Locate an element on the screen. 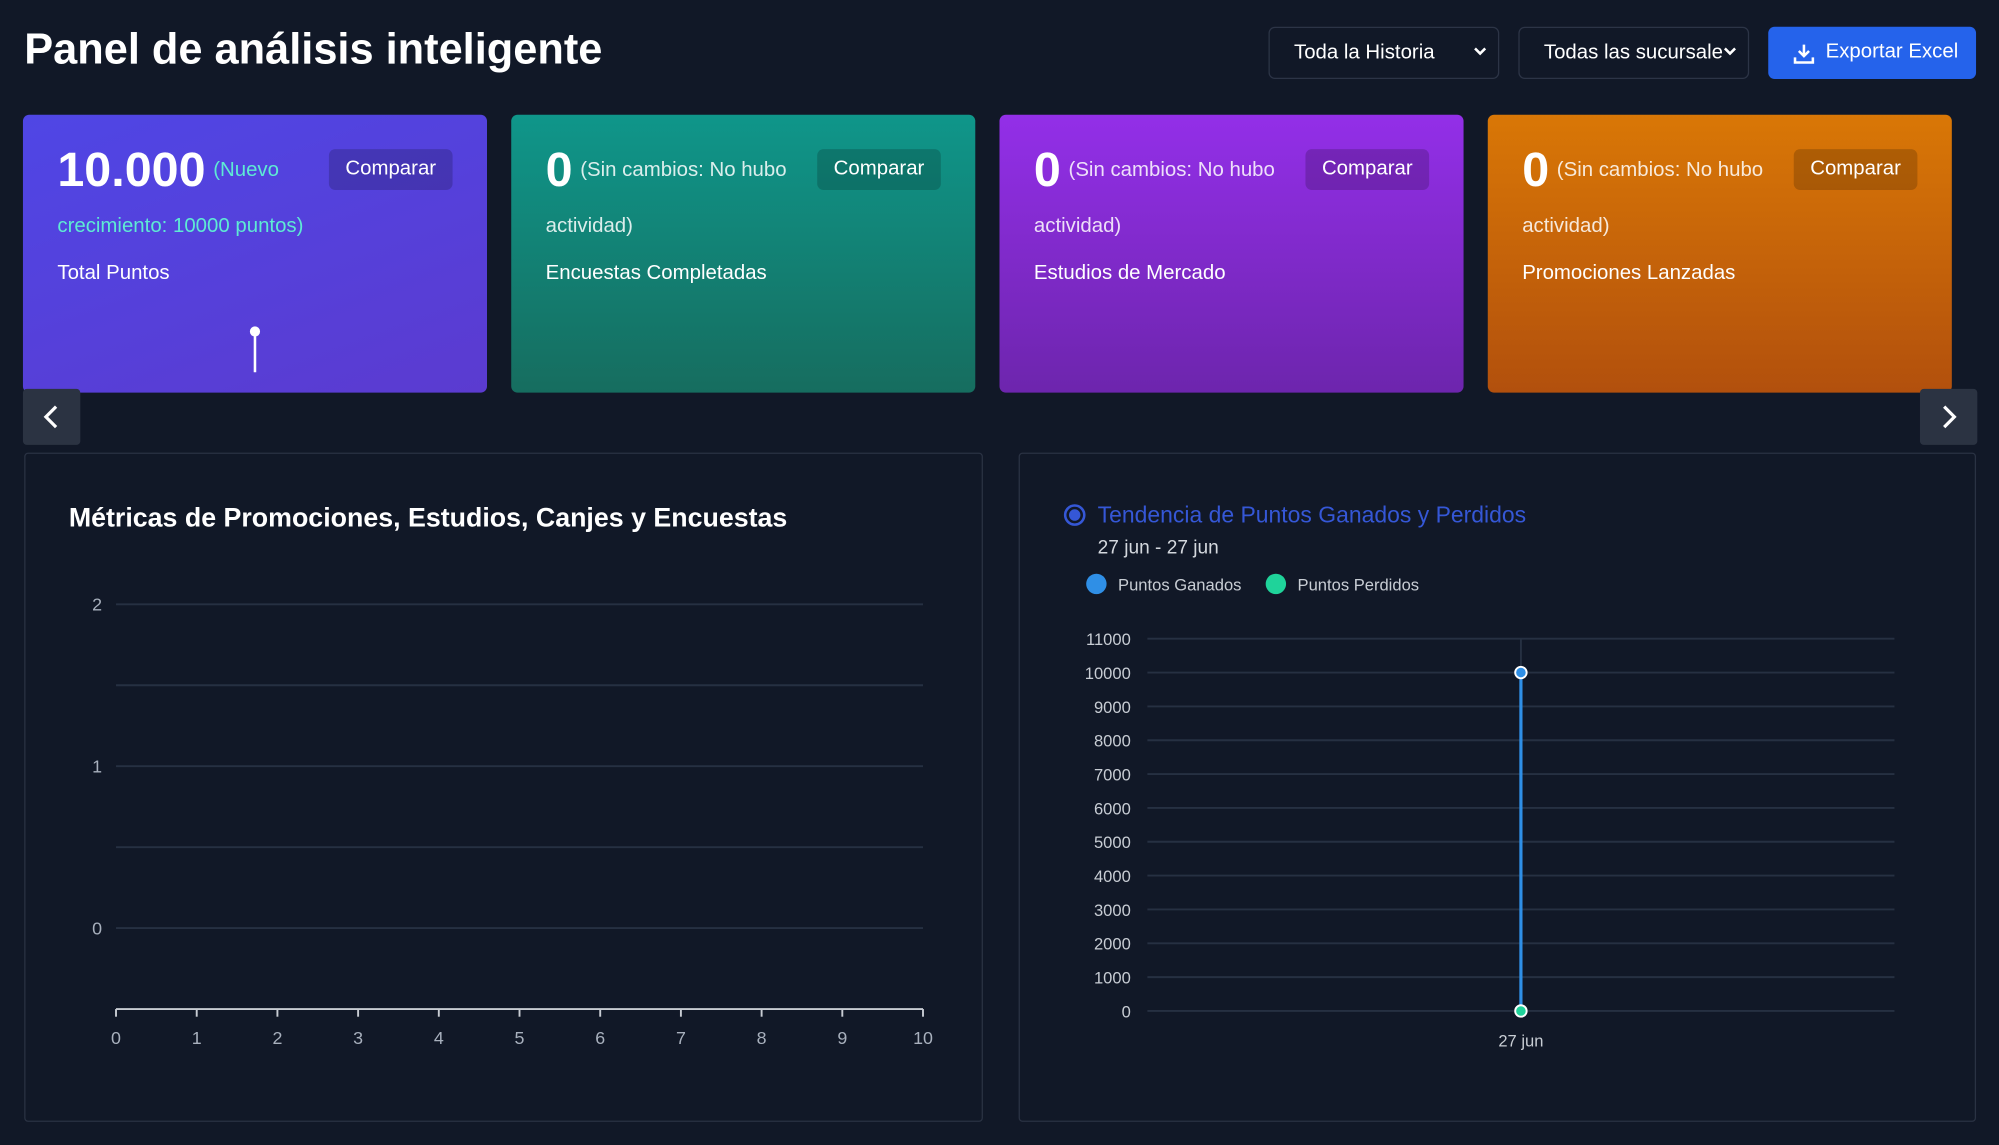  period-select: Toda la Historia is located at coordinates (1384, 53).